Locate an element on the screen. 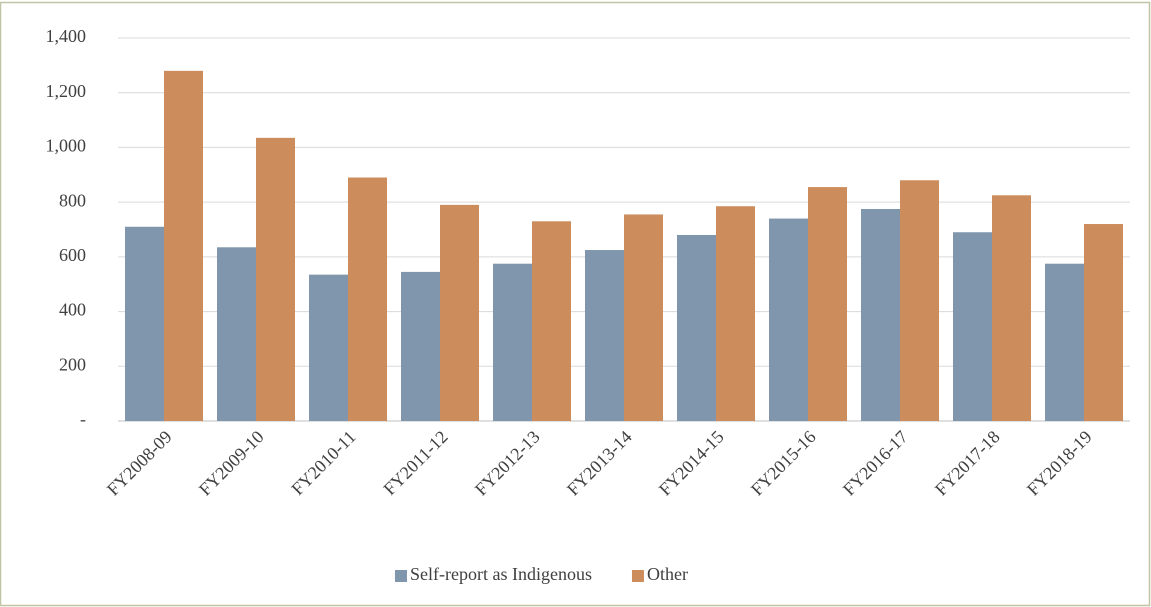 This screenshot has width=1151, height=607. x-tick-label: FY2008-09 is located at coordinates (139, 463).